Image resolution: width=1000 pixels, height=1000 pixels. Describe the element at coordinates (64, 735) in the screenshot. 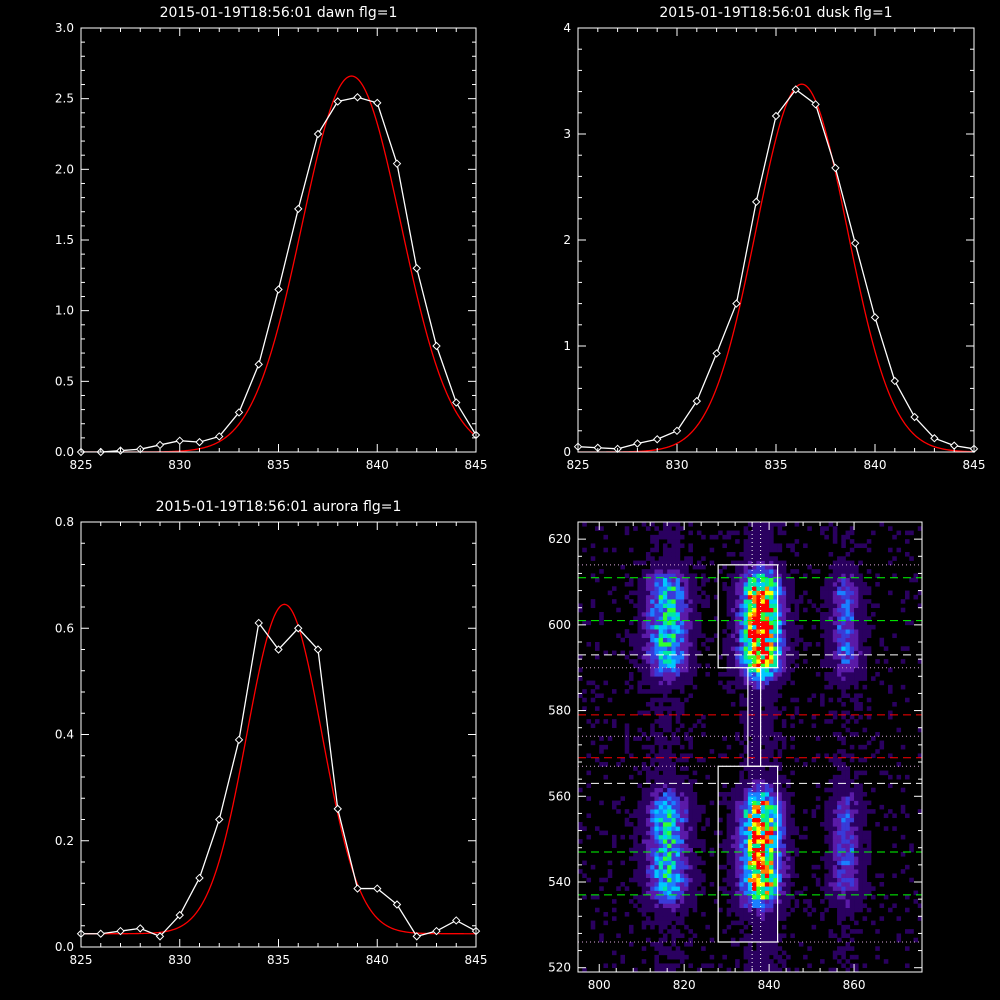

I see `y-tick-label: 0.4` at that location.